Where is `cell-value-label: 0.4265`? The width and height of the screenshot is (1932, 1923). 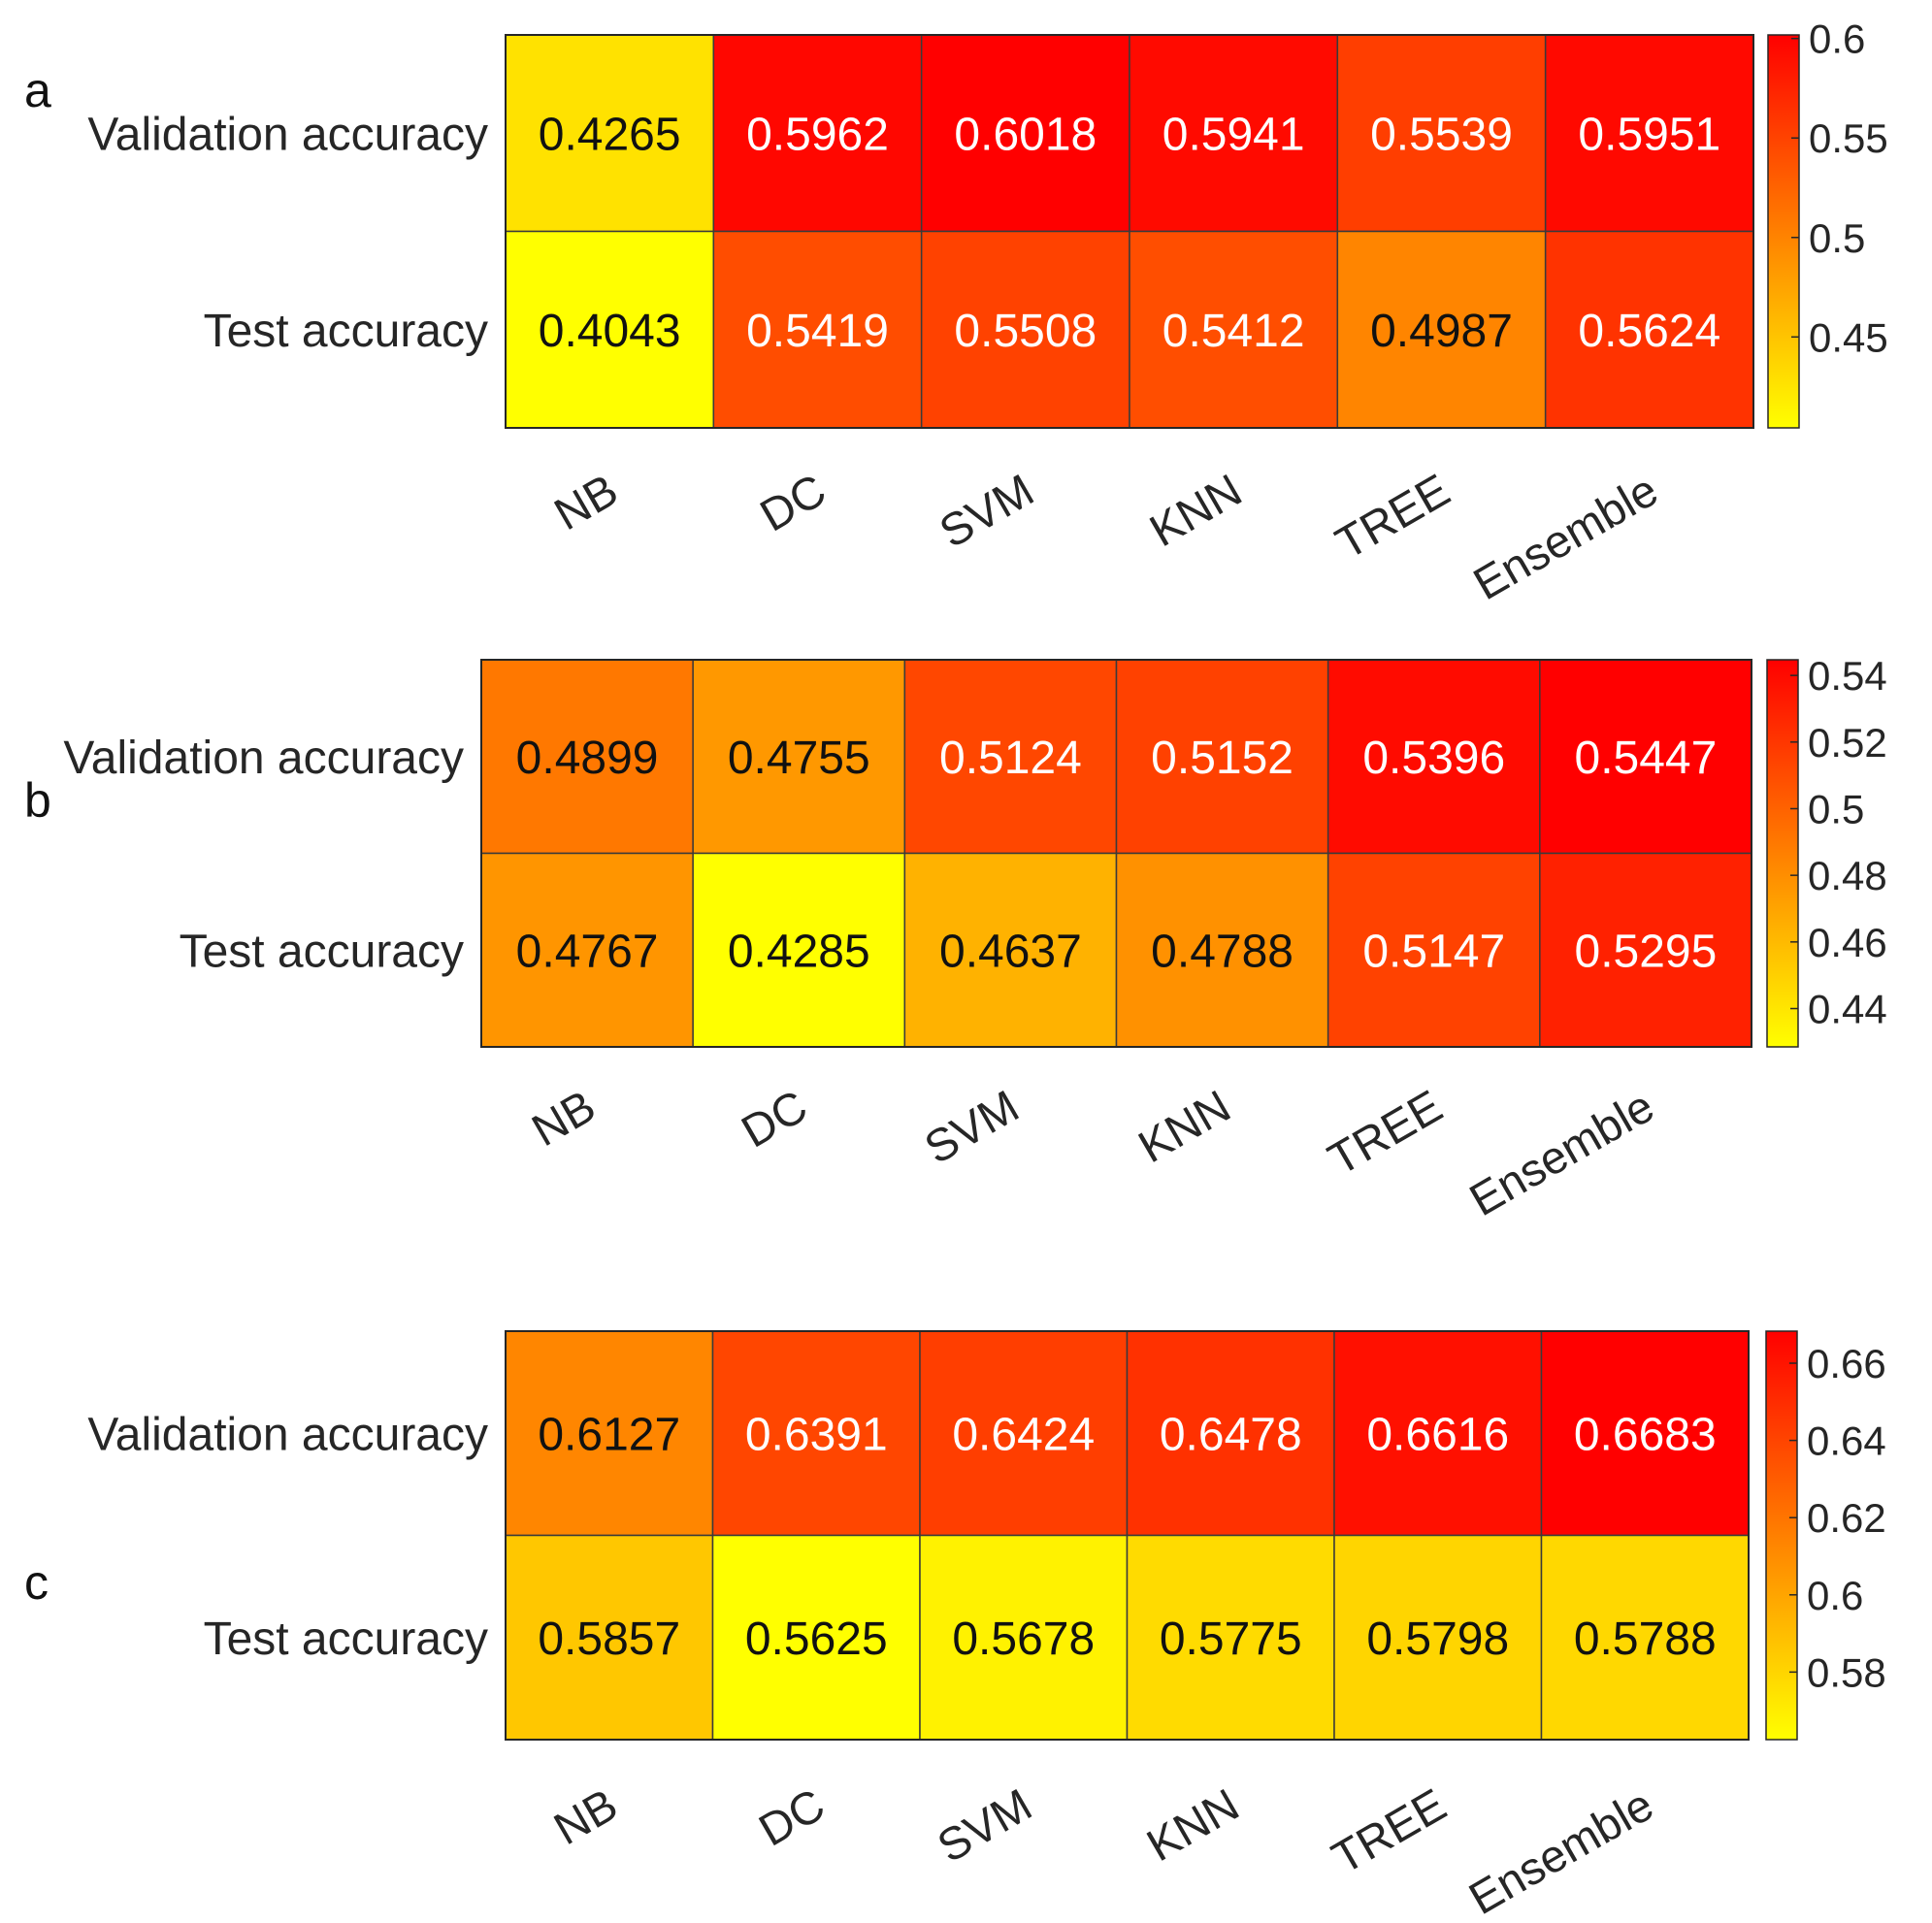
cell-value-label: 0.4265 is located at coordinates (610, 134).